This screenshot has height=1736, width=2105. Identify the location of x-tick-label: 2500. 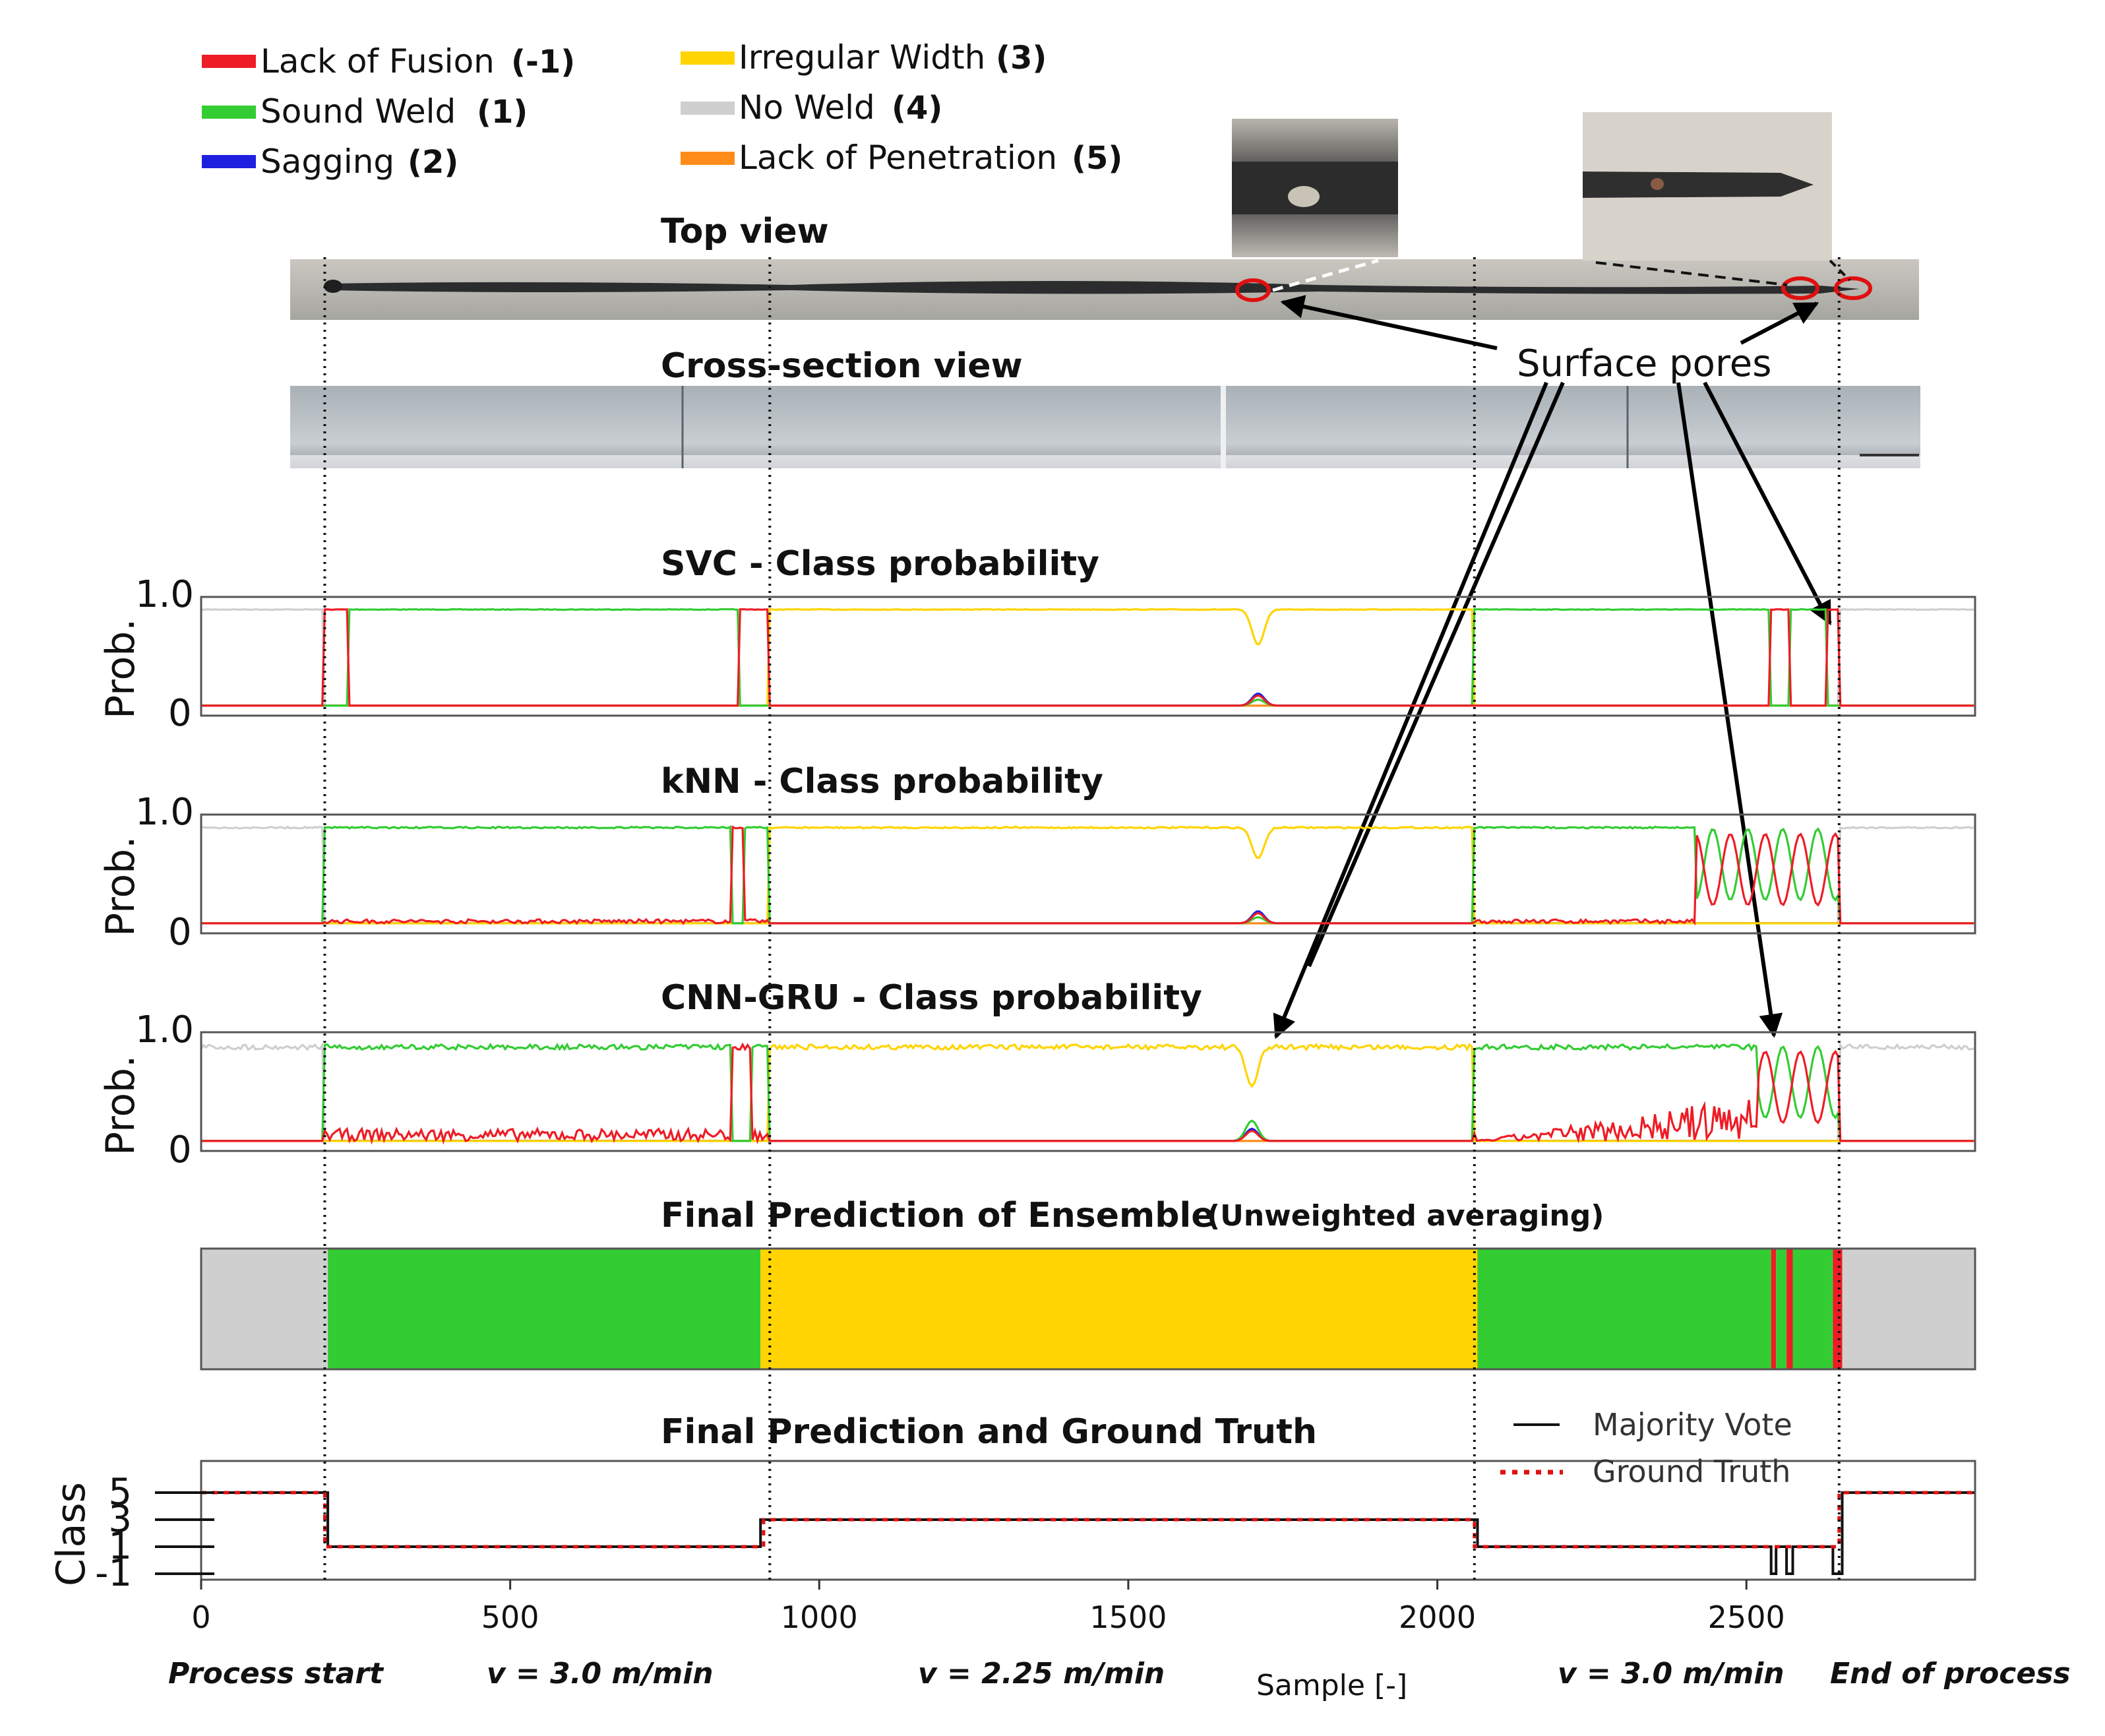
(1746, 1617).